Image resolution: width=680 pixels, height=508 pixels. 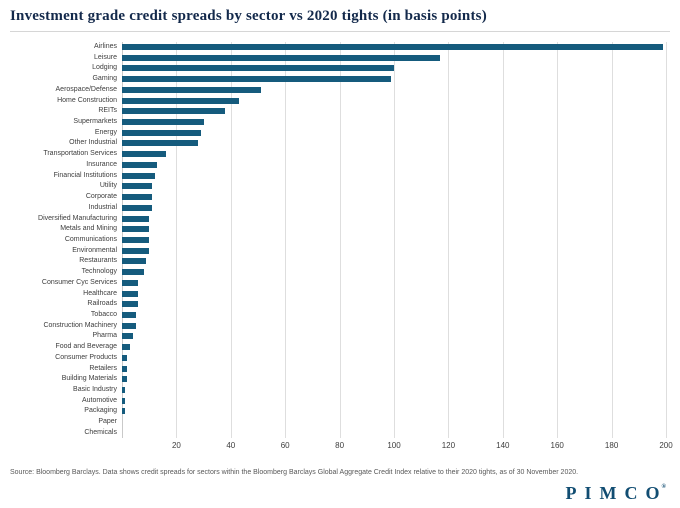 I want to click on bar-row: Packaging, so click(x=340, y=411).